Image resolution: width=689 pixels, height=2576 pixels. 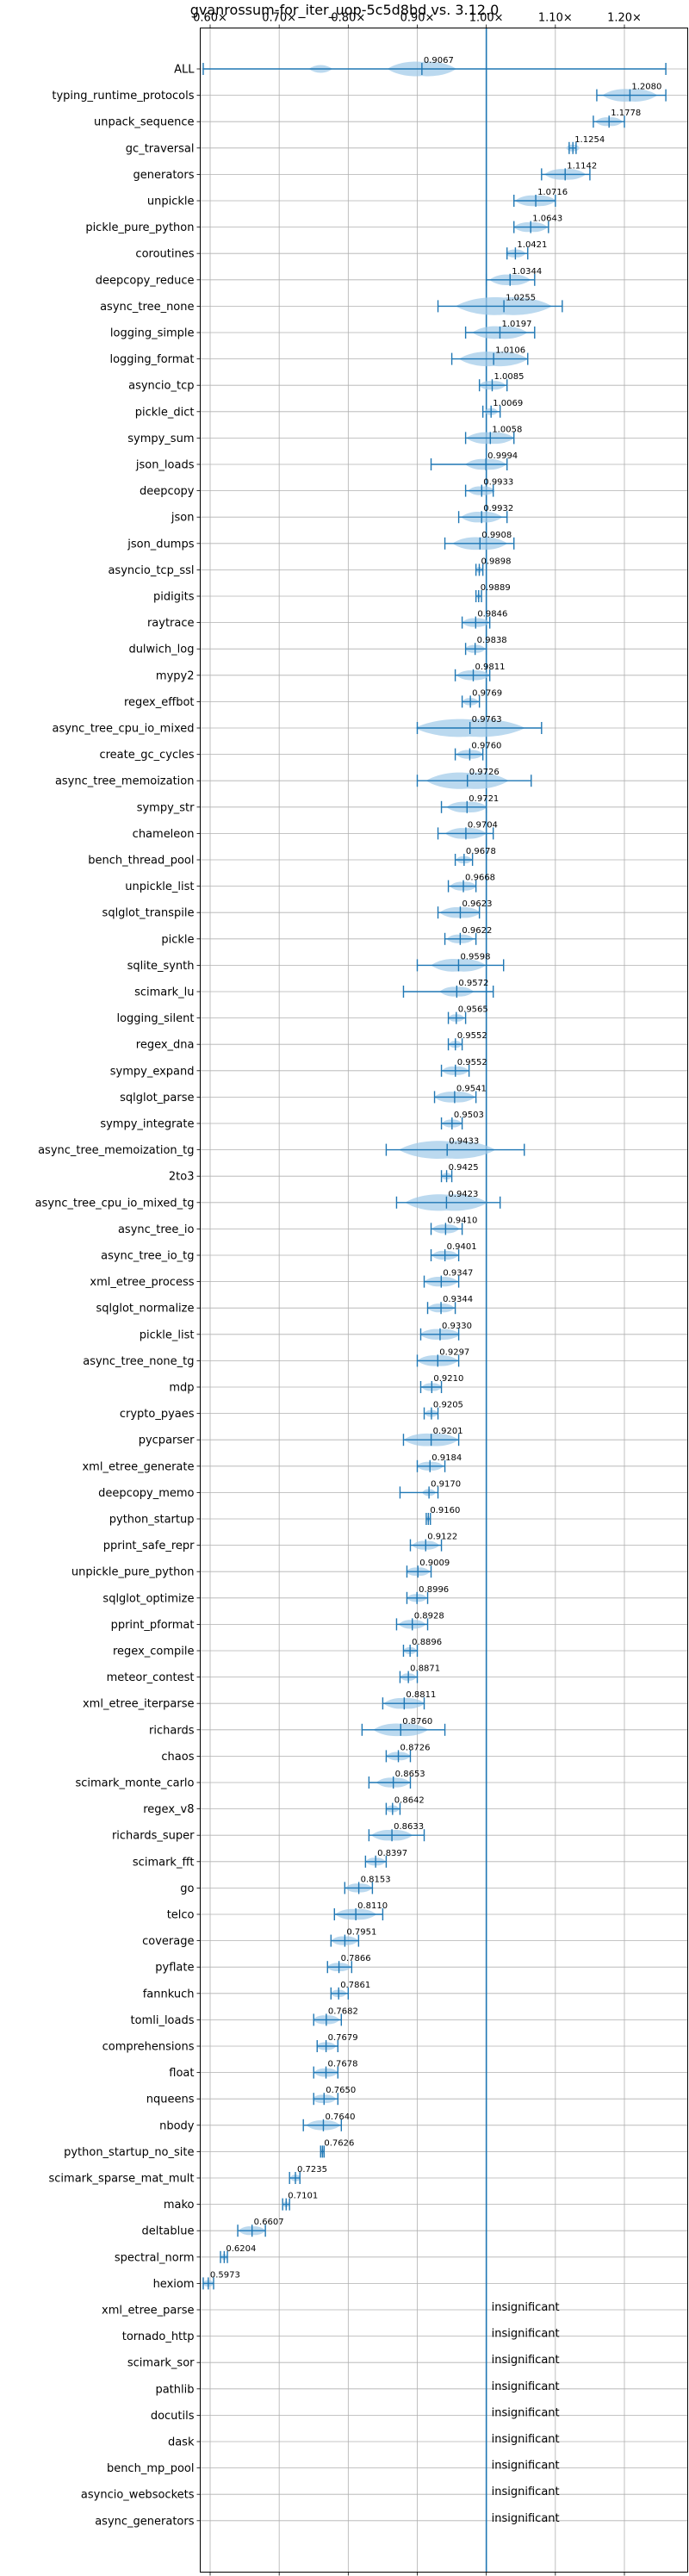 What do you see at coordinates (125, 782) in the screenshot?
I see `benchmark-label: async_tree_memoization` at bounding box center [125, 782].